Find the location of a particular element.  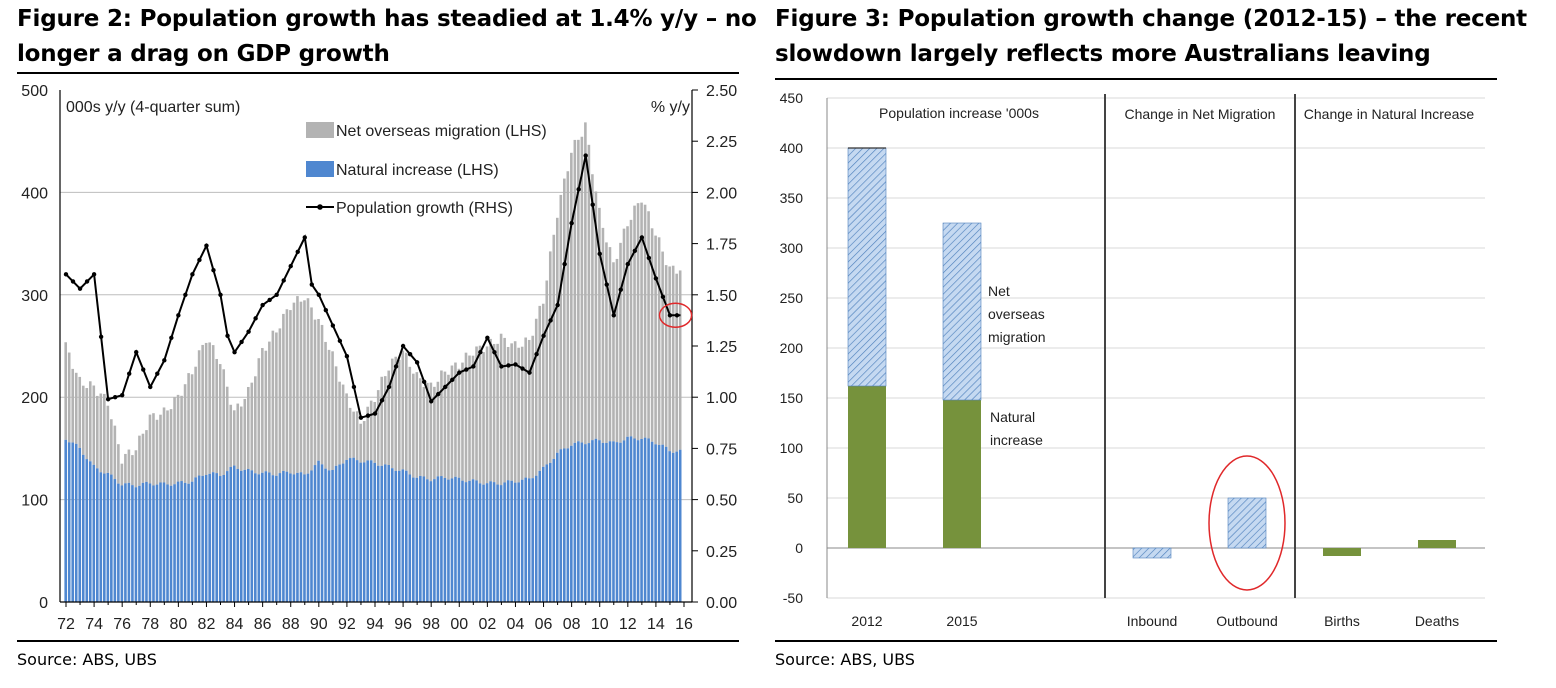

y-axis-tick-label: 300 is located at coordinates (792, 248).